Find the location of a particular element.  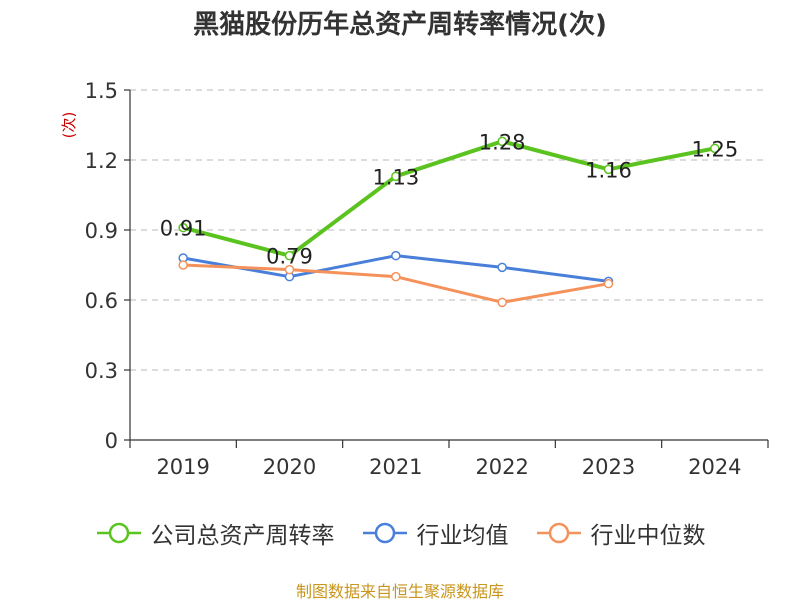

chart-title: 黑猫股份历年总资产周转率情况(次) is located at coordinates (400, 25).